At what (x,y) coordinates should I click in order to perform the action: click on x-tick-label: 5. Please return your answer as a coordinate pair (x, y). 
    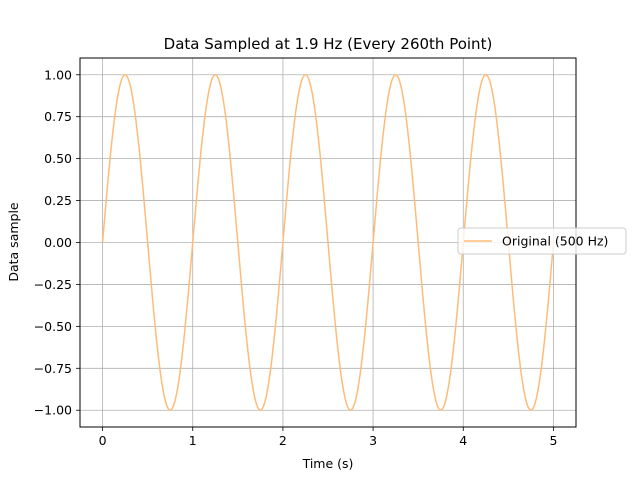
    Looking at the image, I should click on (553, 440).